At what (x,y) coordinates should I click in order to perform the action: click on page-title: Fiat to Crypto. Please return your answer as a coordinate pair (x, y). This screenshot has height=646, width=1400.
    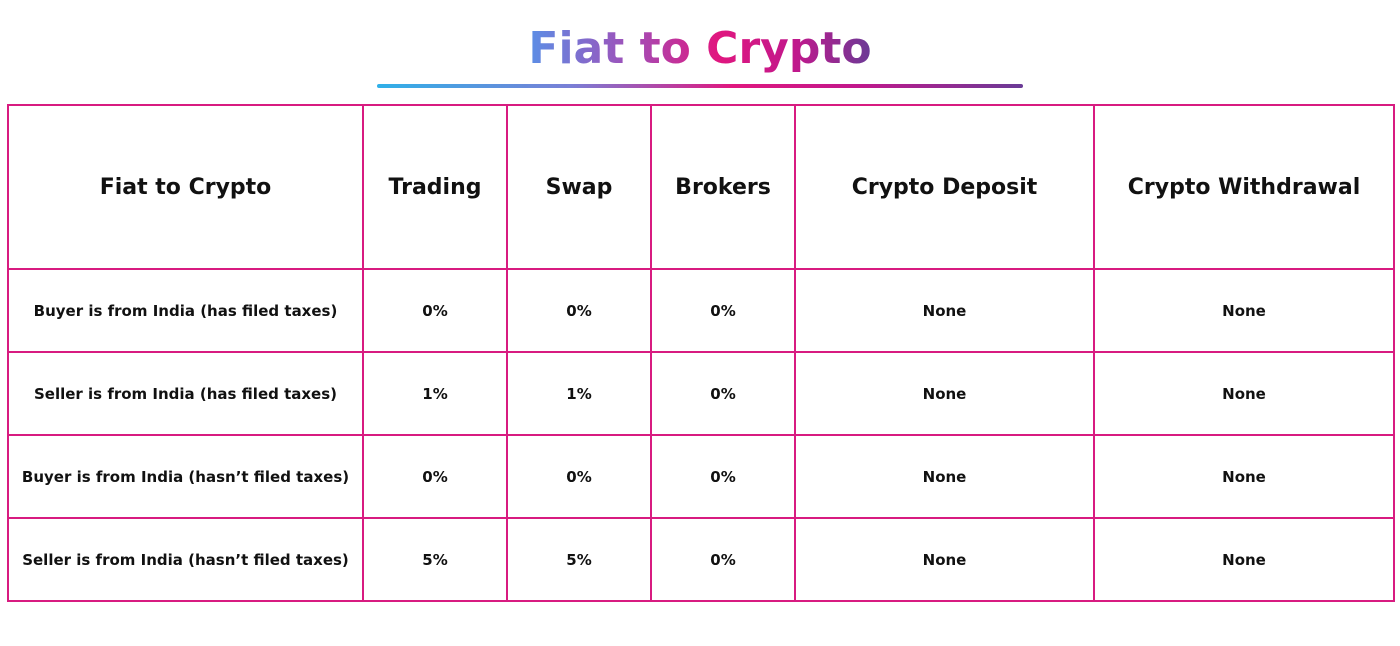
    Looking at the image, I should click on (700, 49).